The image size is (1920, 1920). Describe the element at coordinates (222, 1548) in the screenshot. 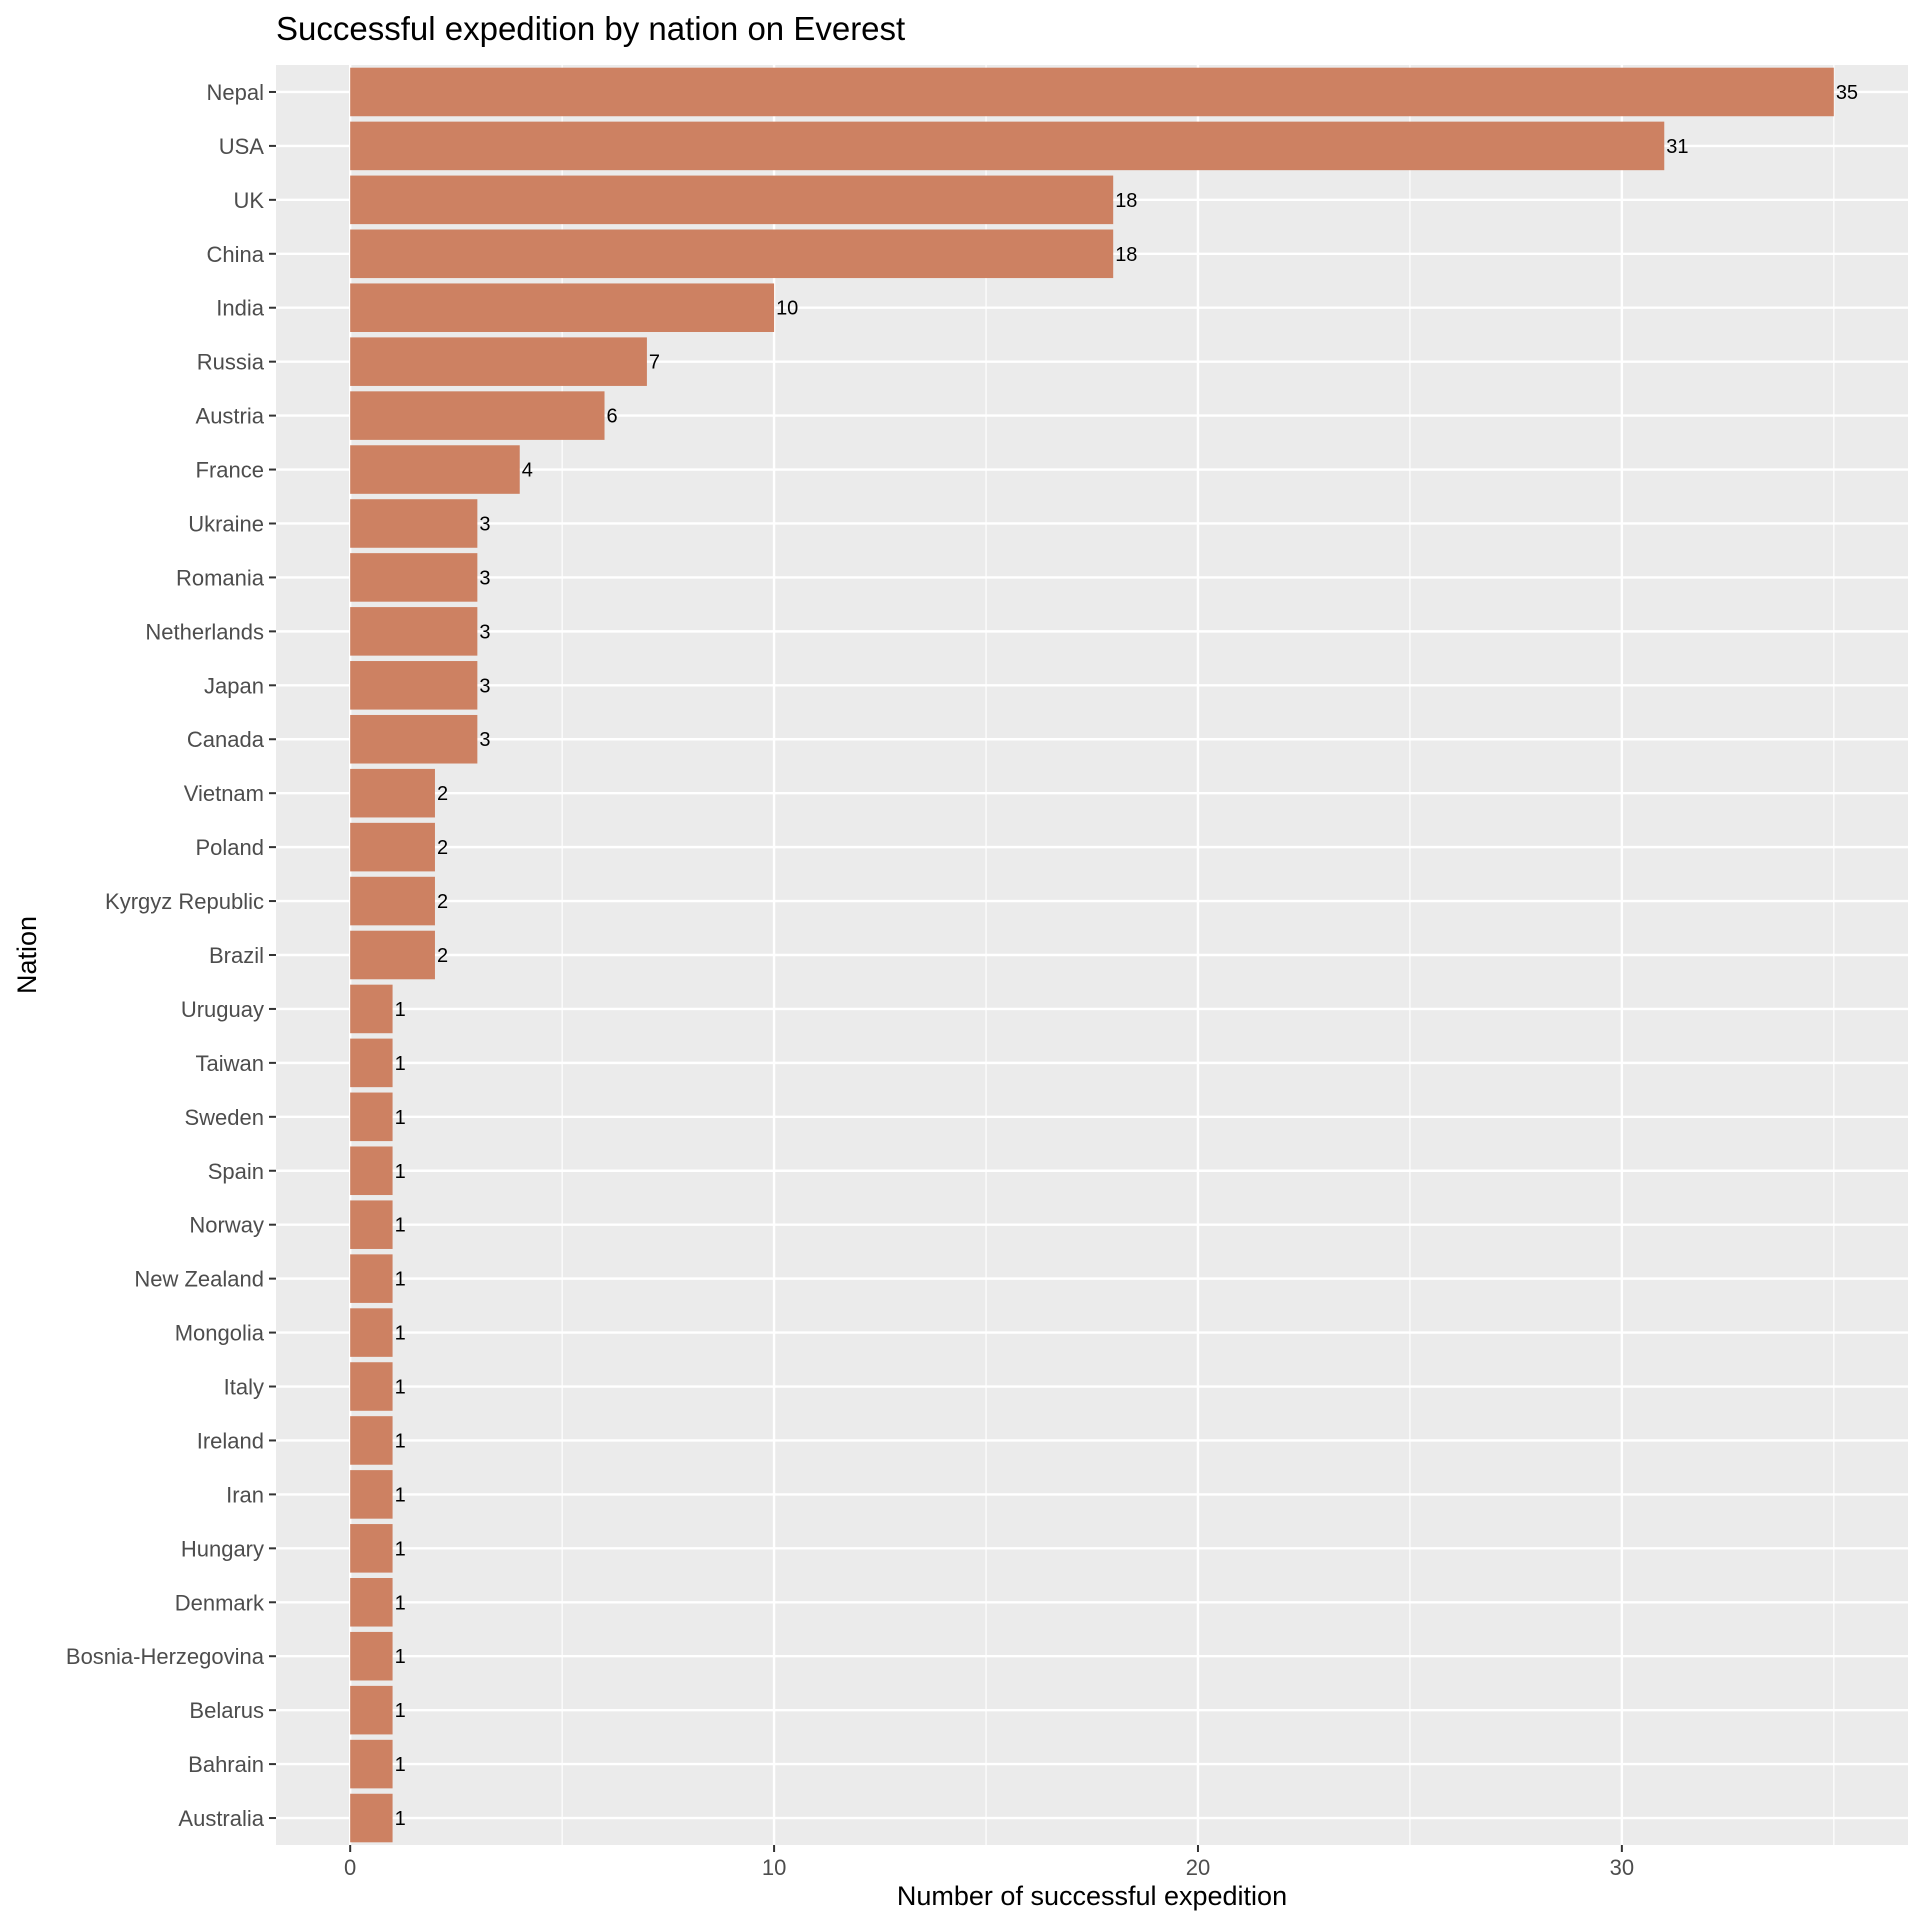

I see `y-tick-label: Hungary` at that location.